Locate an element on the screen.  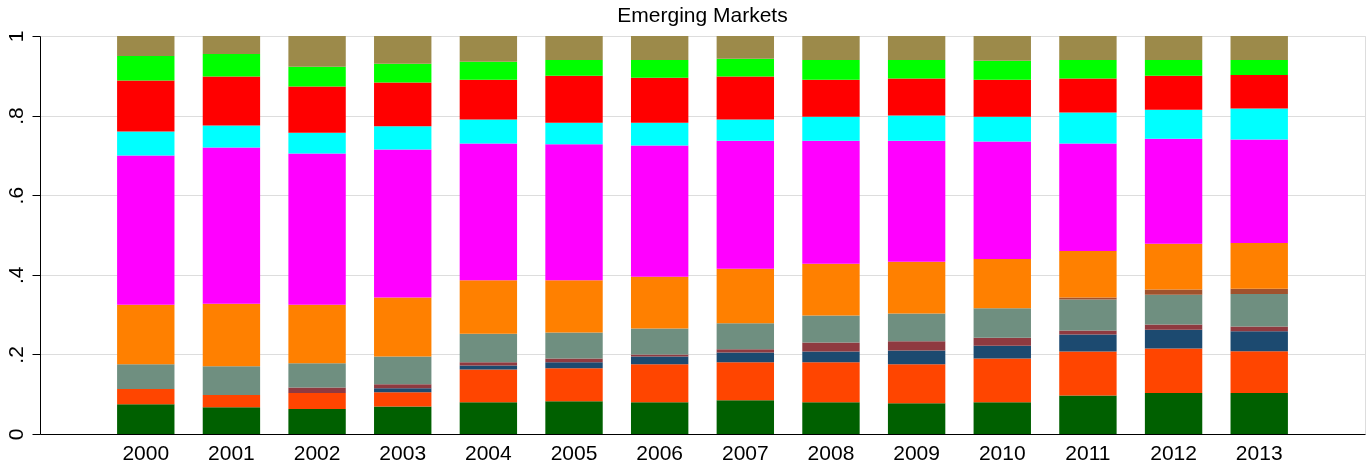
y-tick-label: .2 is located at coordinates (15, 355).